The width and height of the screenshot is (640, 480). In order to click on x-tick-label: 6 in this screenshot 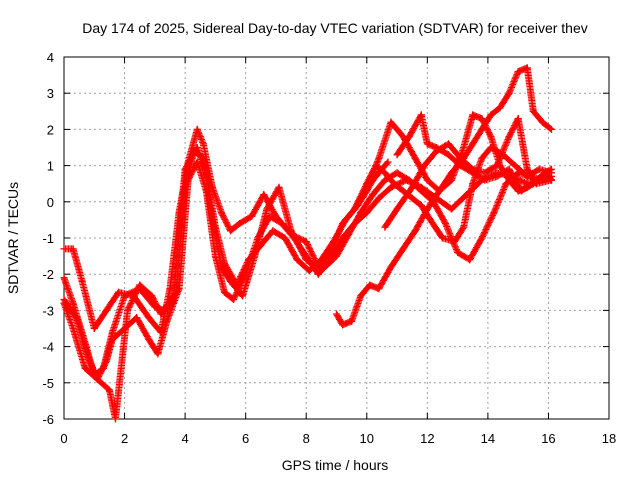, I will do `click(245, 438)`.